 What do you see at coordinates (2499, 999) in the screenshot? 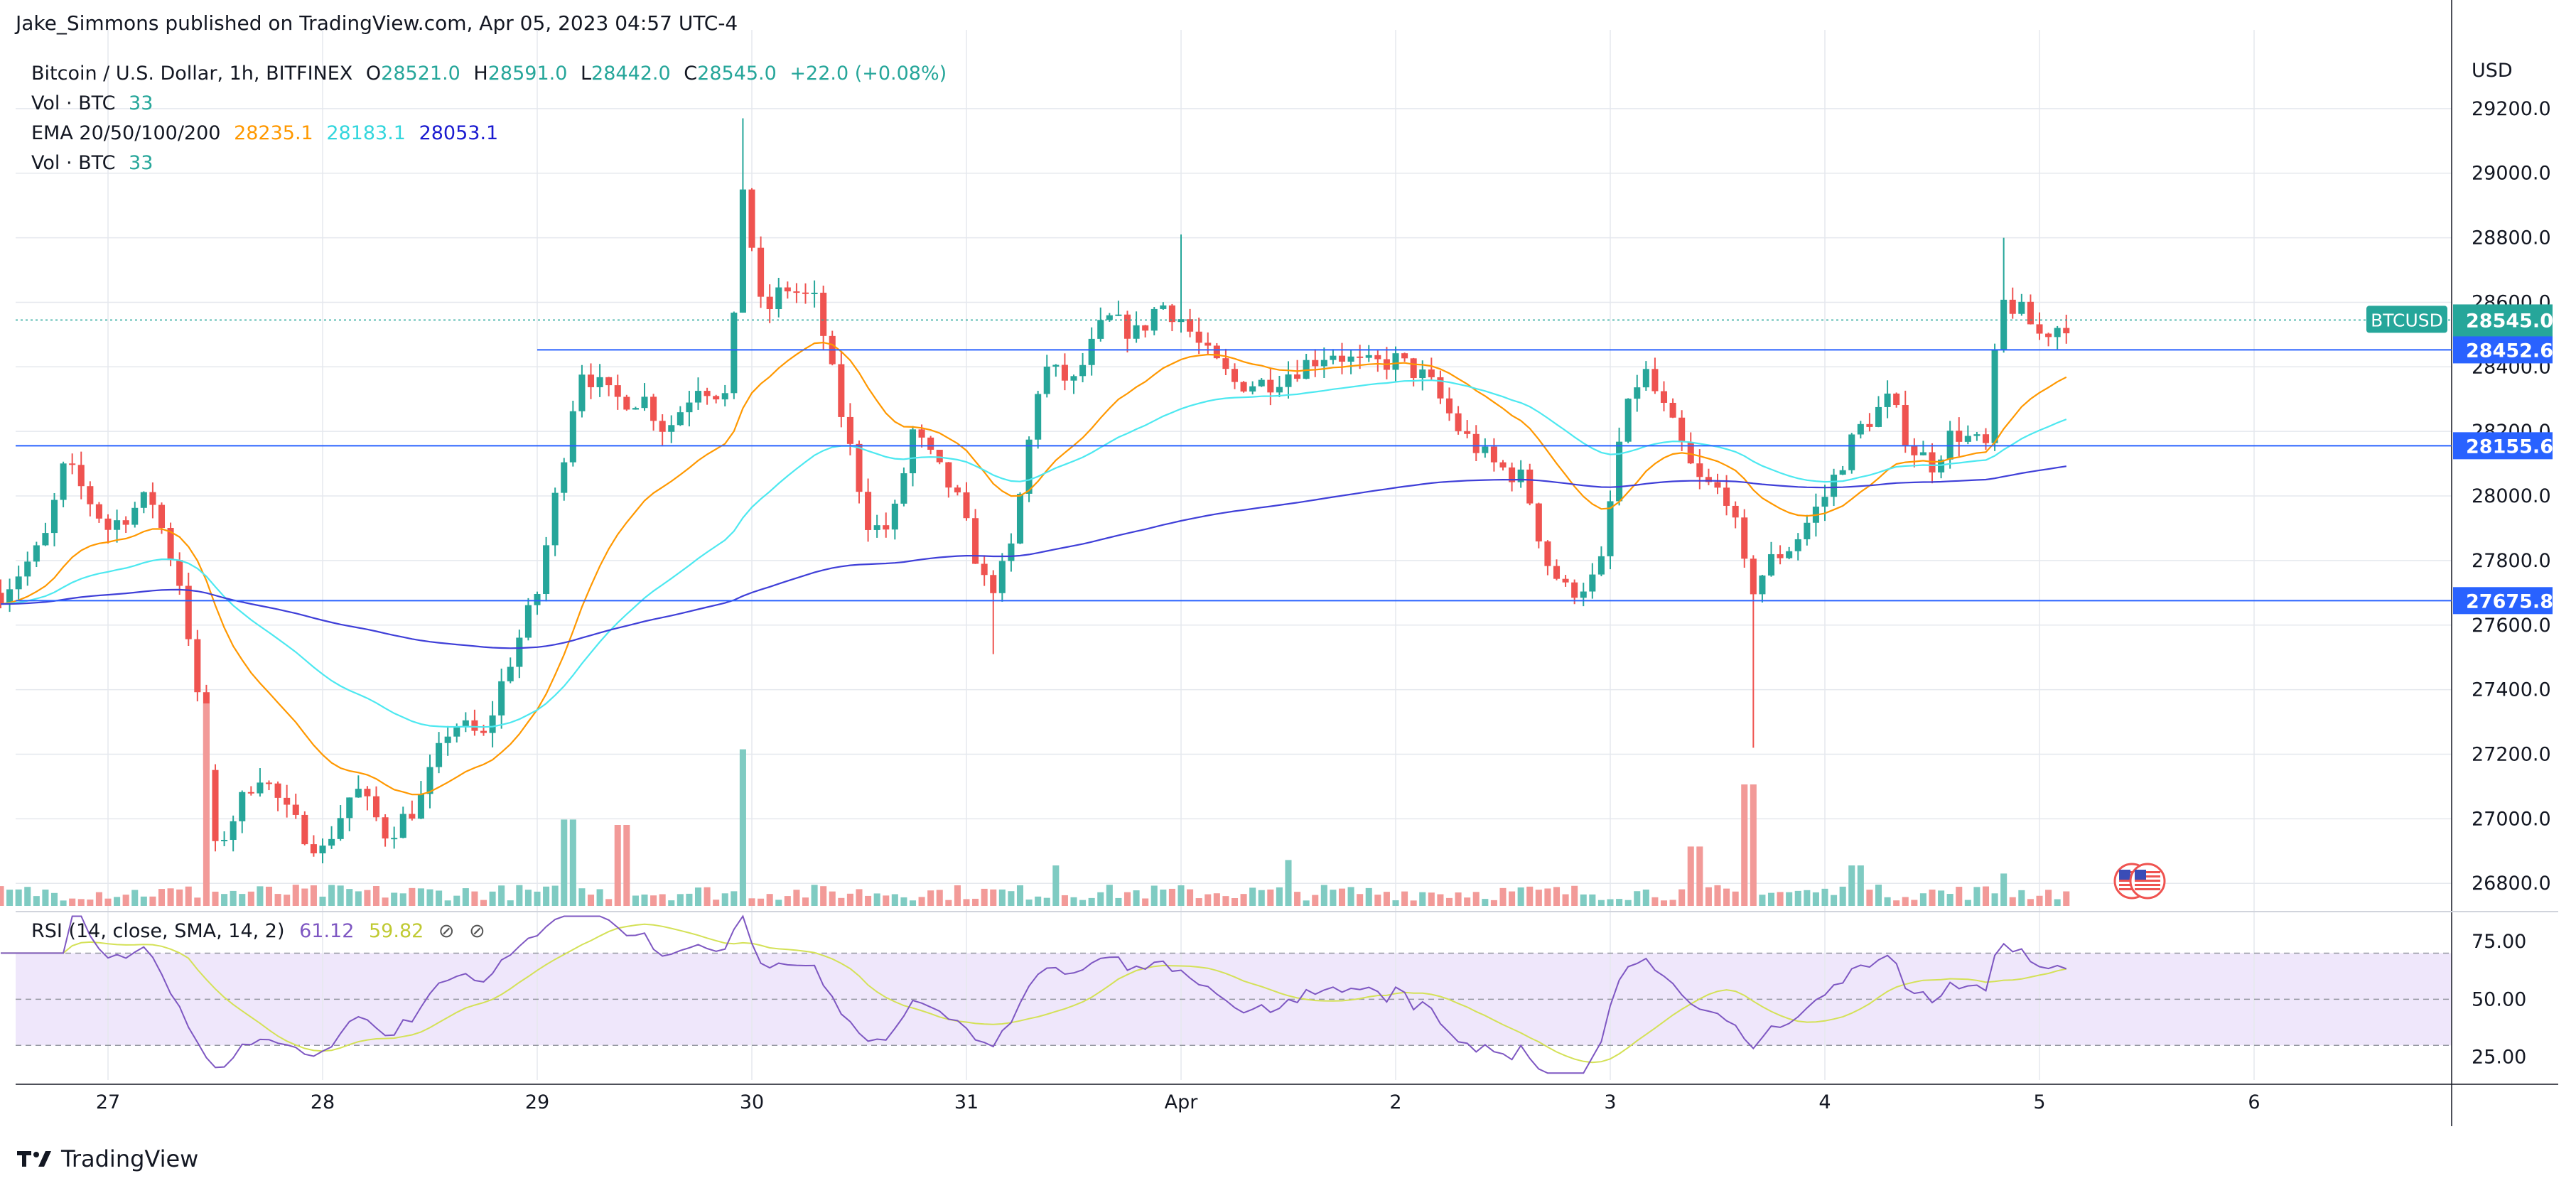
I see `rsi-tick-label: 50.00` at bounding box center [2499, 999].